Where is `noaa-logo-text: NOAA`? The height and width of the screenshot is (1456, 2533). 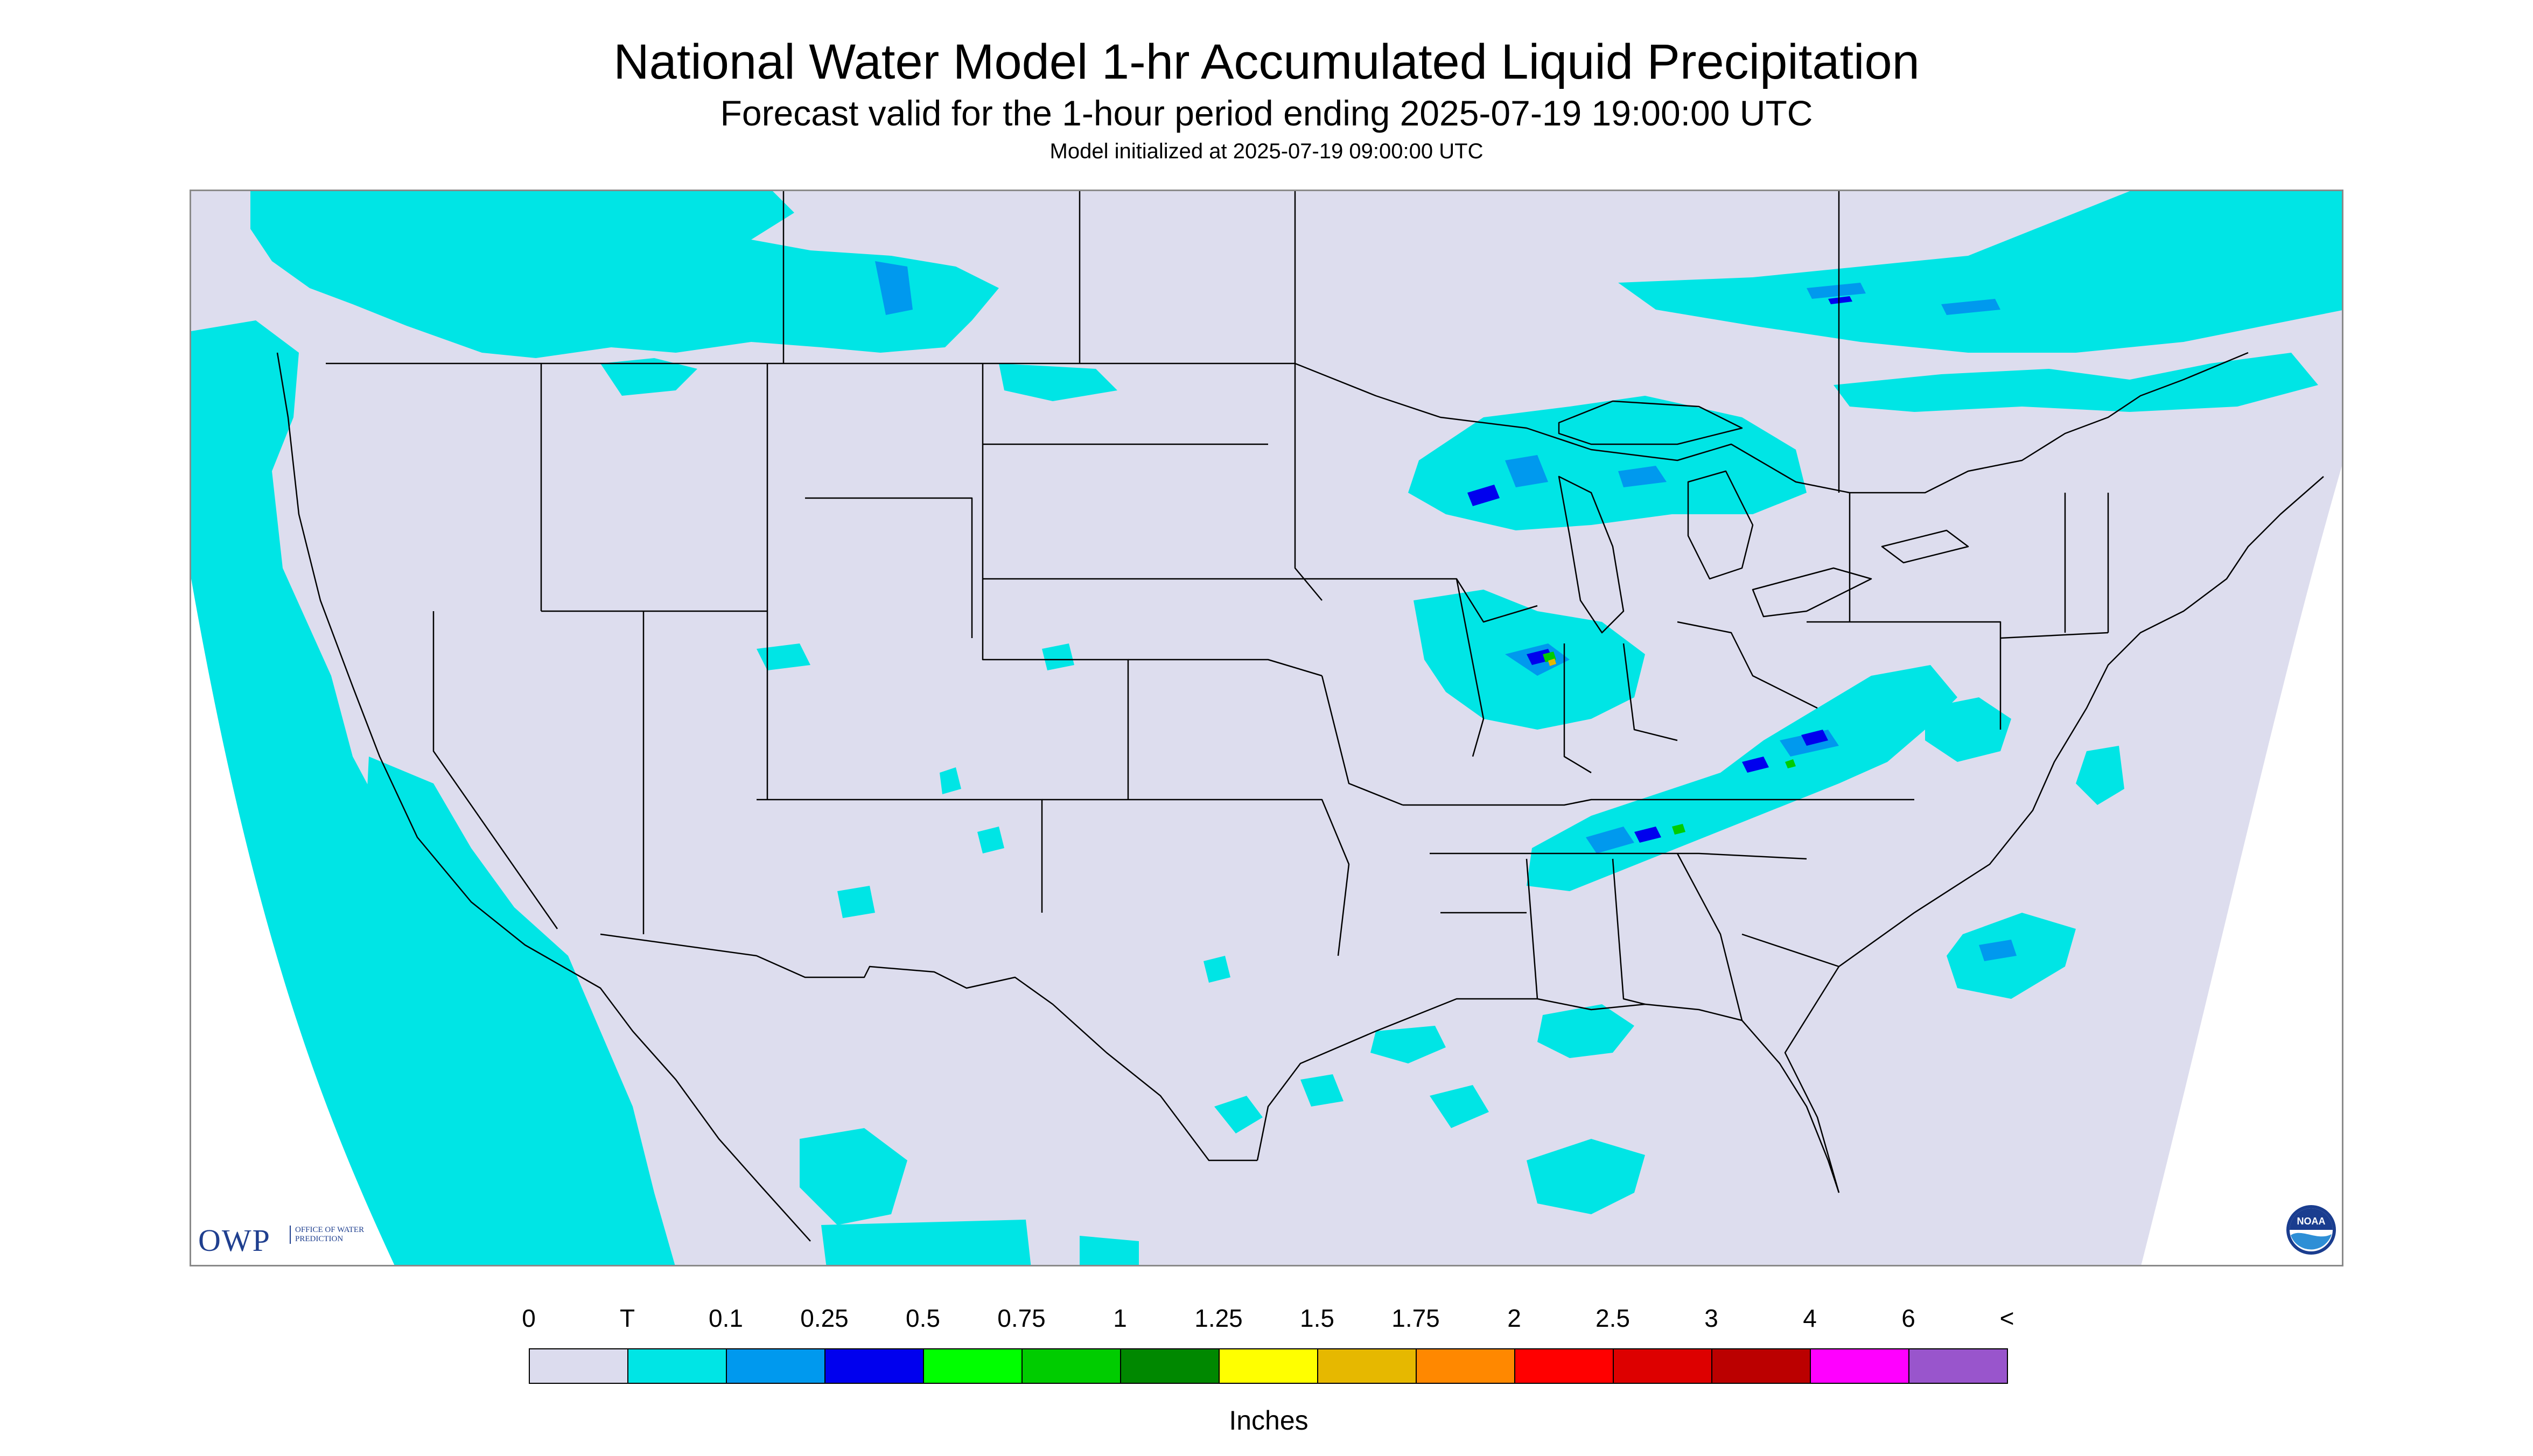
noaa-logo-text: NOAA is located at coordinates (2311, 1221).